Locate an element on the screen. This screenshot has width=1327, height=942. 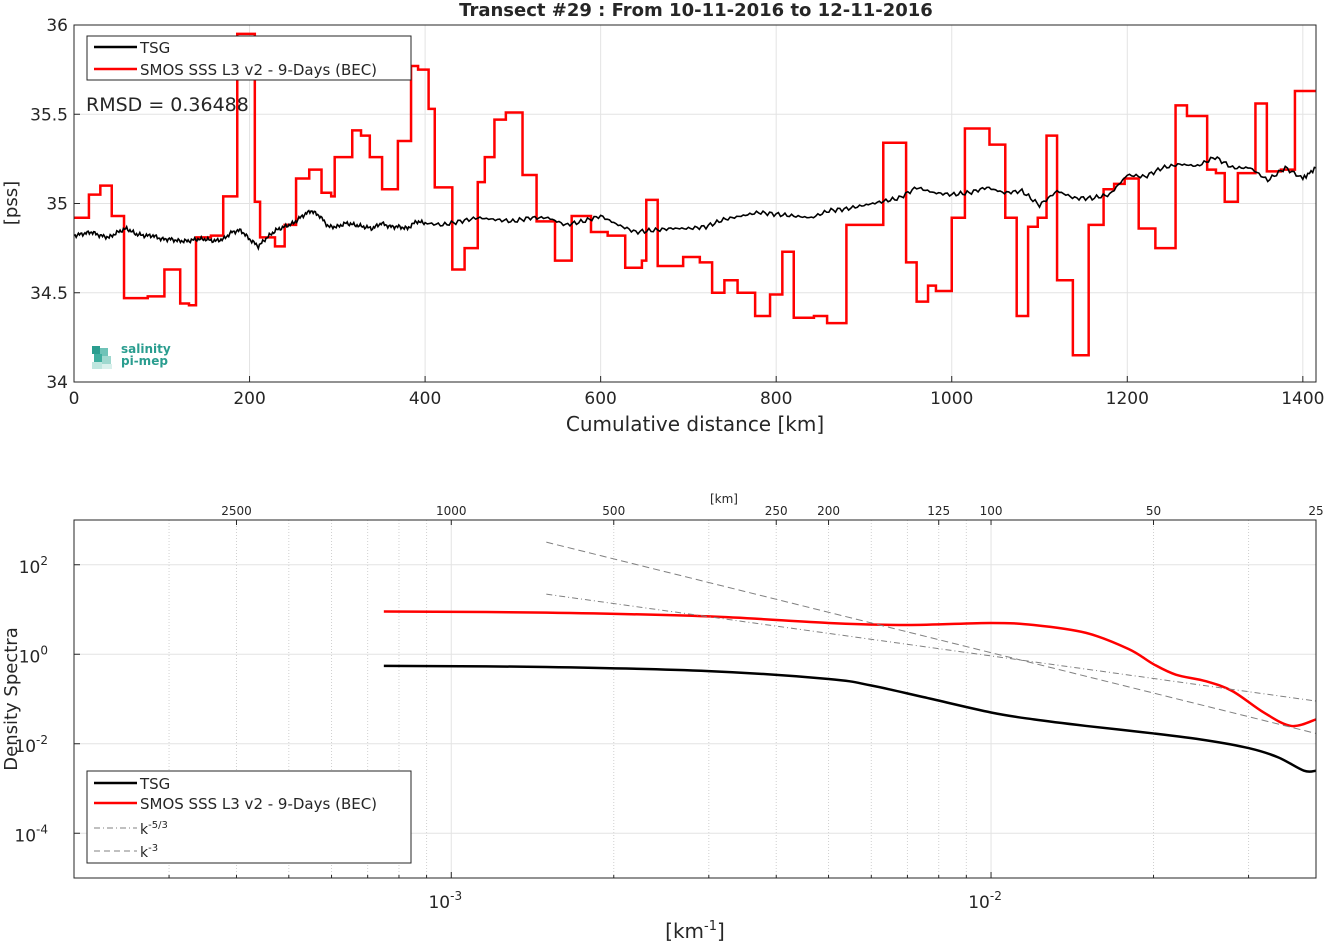
bottom-y-tick-exp: 0 is located at coordinates (44, 650).